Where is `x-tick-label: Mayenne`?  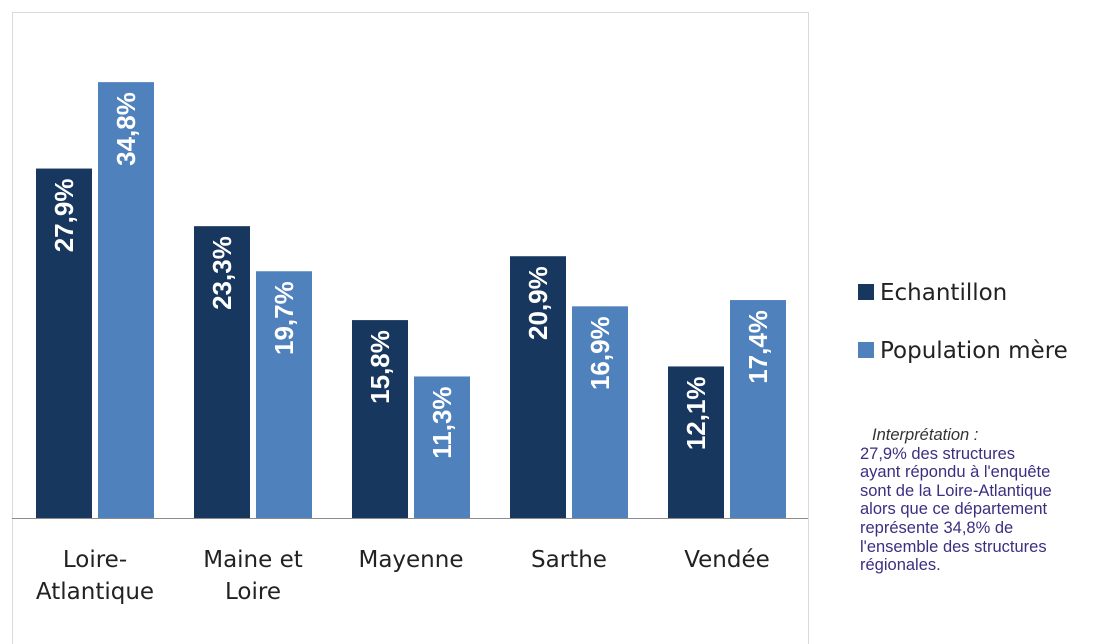
x-tick-label: Mayenne is located at coordinates (411, 560).